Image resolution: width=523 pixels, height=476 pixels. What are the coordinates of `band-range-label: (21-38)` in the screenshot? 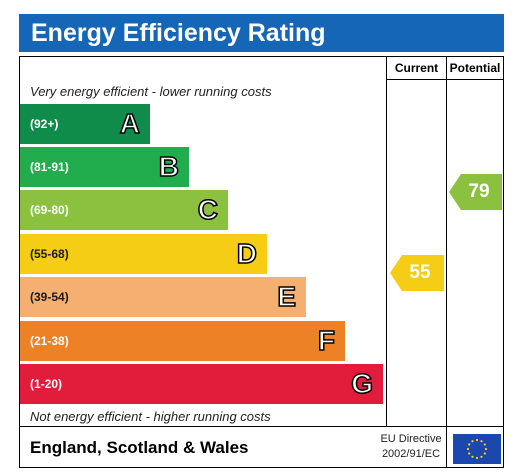 It's located at (49, 341).